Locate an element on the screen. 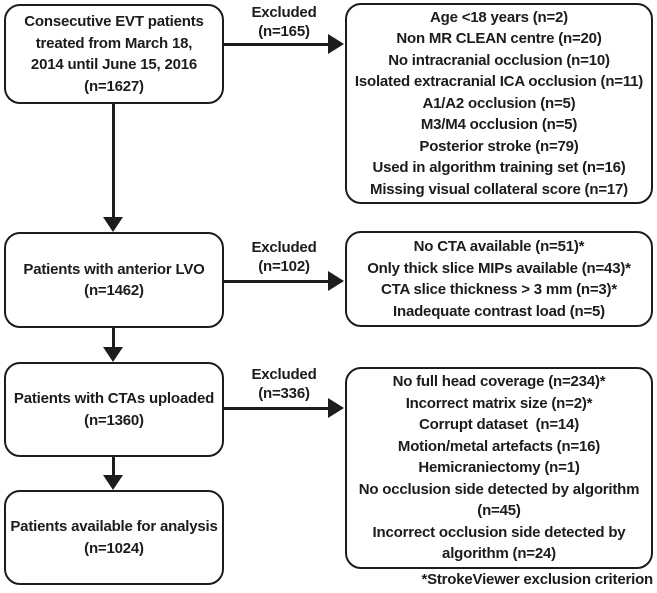  text-line: Missing visual collateral score (n=17) is located at coordinates (499, 189).